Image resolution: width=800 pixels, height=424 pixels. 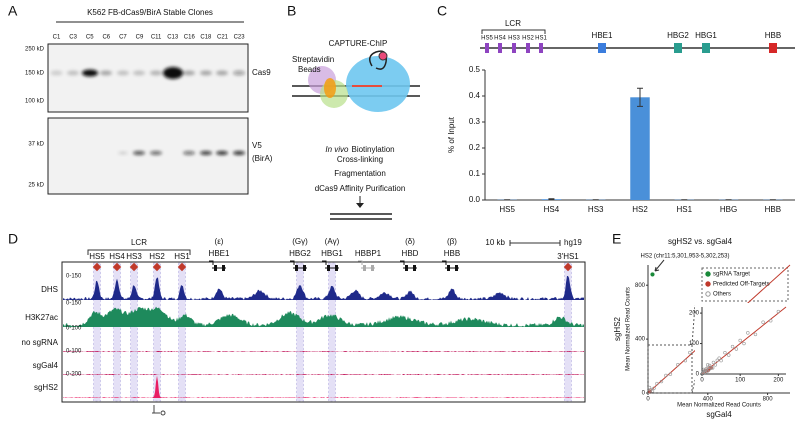 What do you see at coordinates (640, 209) in the screenshot?
I see `x-tick-label: HS2` at bounding box center [640, 209].